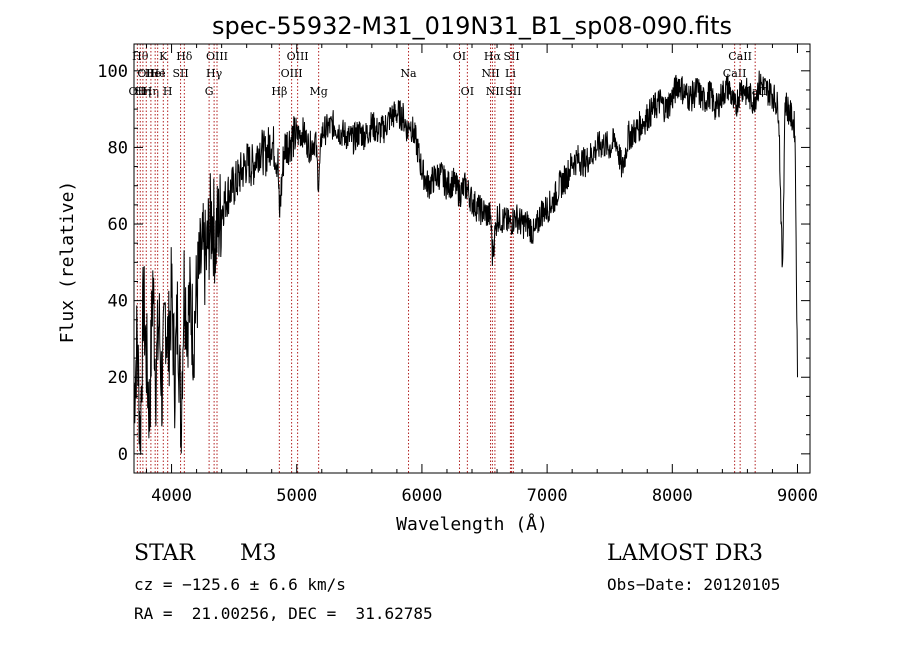  I want to click on object-class: STAR, so click(164, 553).